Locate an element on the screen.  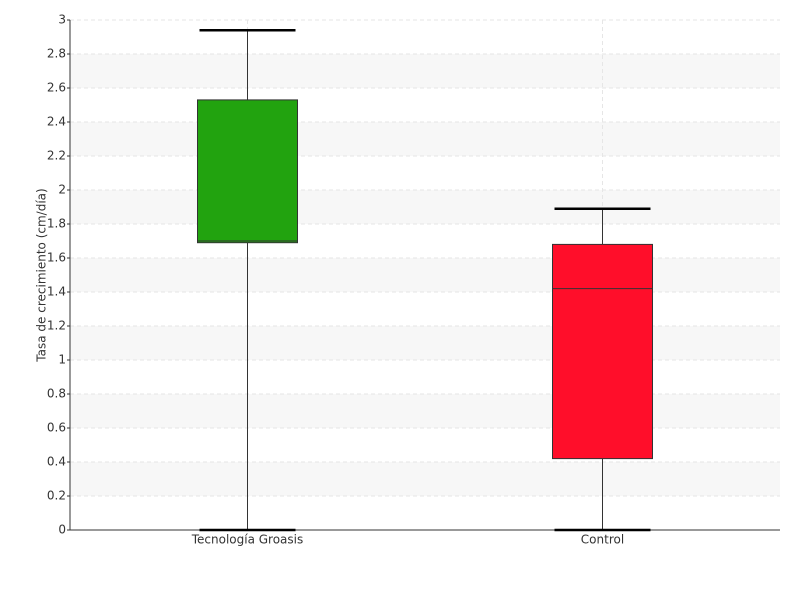
y-tick-label: 2.6 is located at coordinates (56, 88).